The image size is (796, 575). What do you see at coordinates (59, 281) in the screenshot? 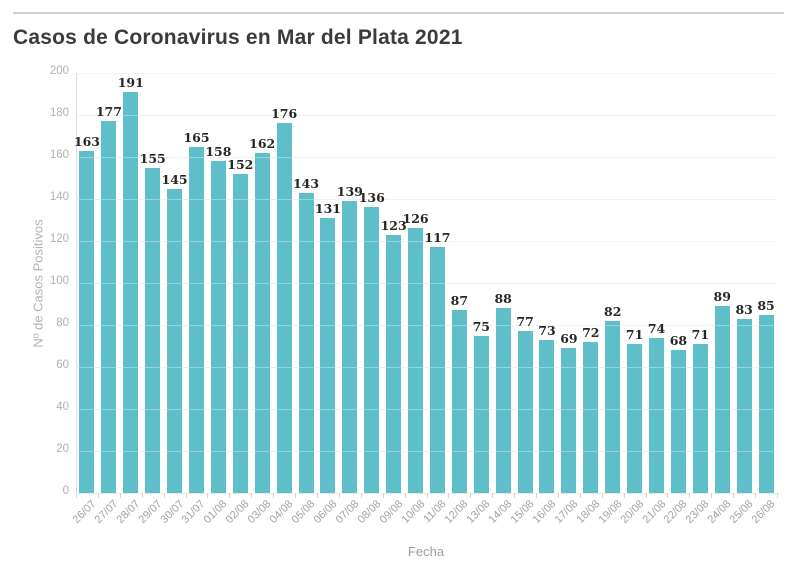
I see `y-tick-label: 100` at bounding box center [59, 281].